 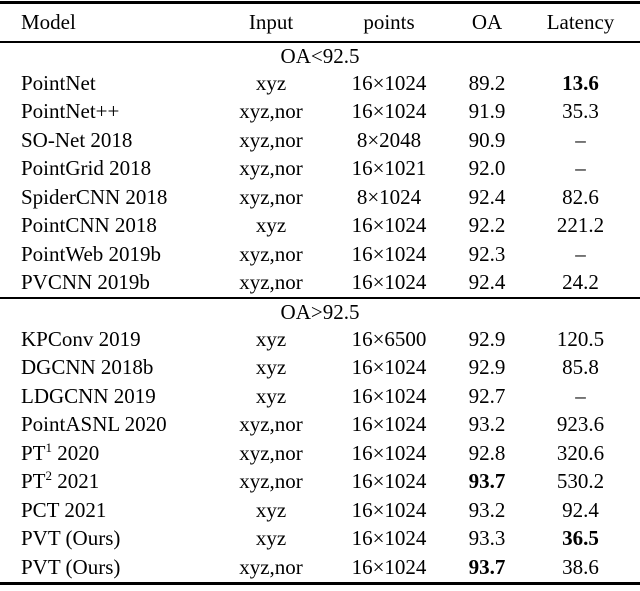 What do you see at coordinates (91, 253) in the screenshot?
I see `model-name: PointWeb 2019b` at bounding box center [91, 253].